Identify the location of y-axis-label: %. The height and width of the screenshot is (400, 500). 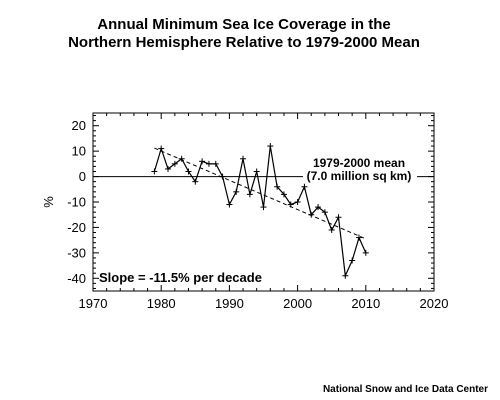
(48, 202).